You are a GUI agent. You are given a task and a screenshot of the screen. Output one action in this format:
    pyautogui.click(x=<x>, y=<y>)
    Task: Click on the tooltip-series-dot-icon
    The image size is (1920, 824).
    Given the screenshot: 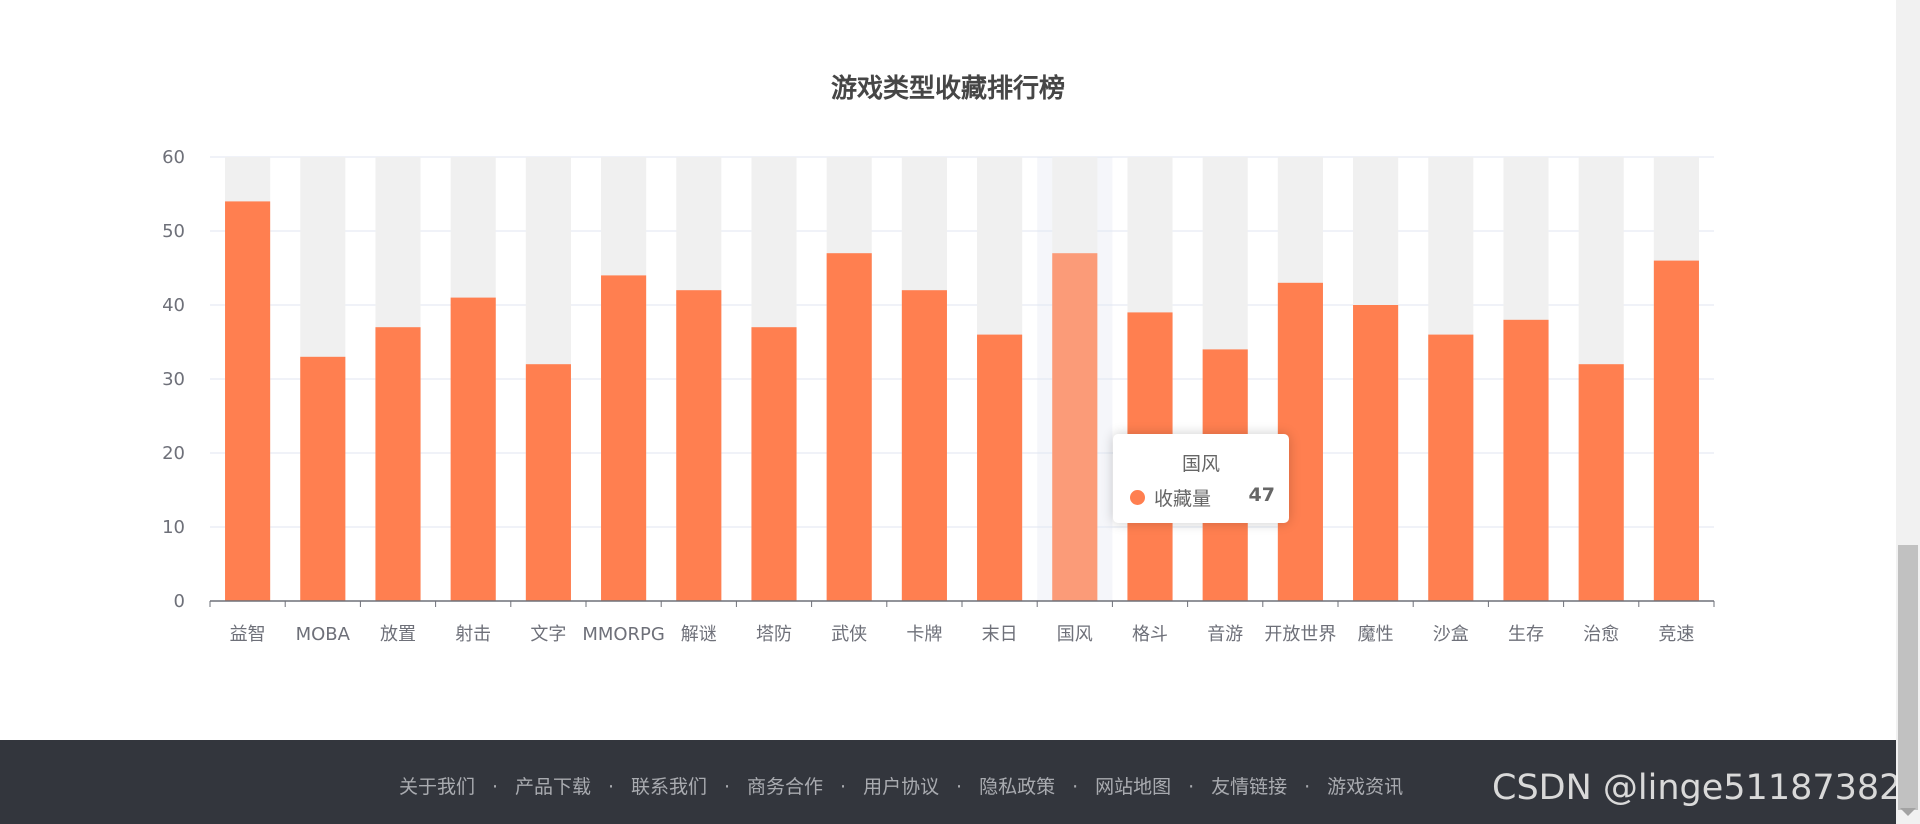 What is the action you would take?
    pyautogui.click(x=1137, y=497)
    